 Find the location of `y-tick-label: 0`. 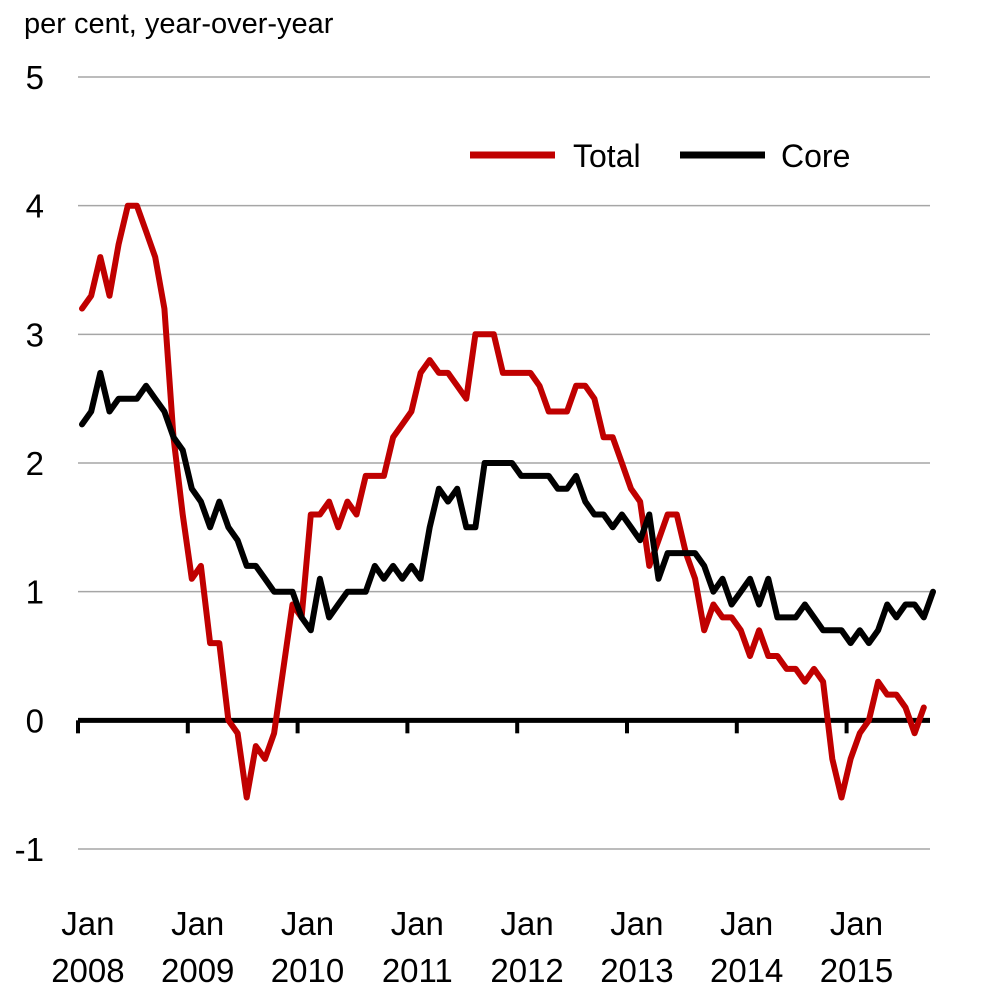

y-tick-label: 0 is located at coordinates (35, 720).